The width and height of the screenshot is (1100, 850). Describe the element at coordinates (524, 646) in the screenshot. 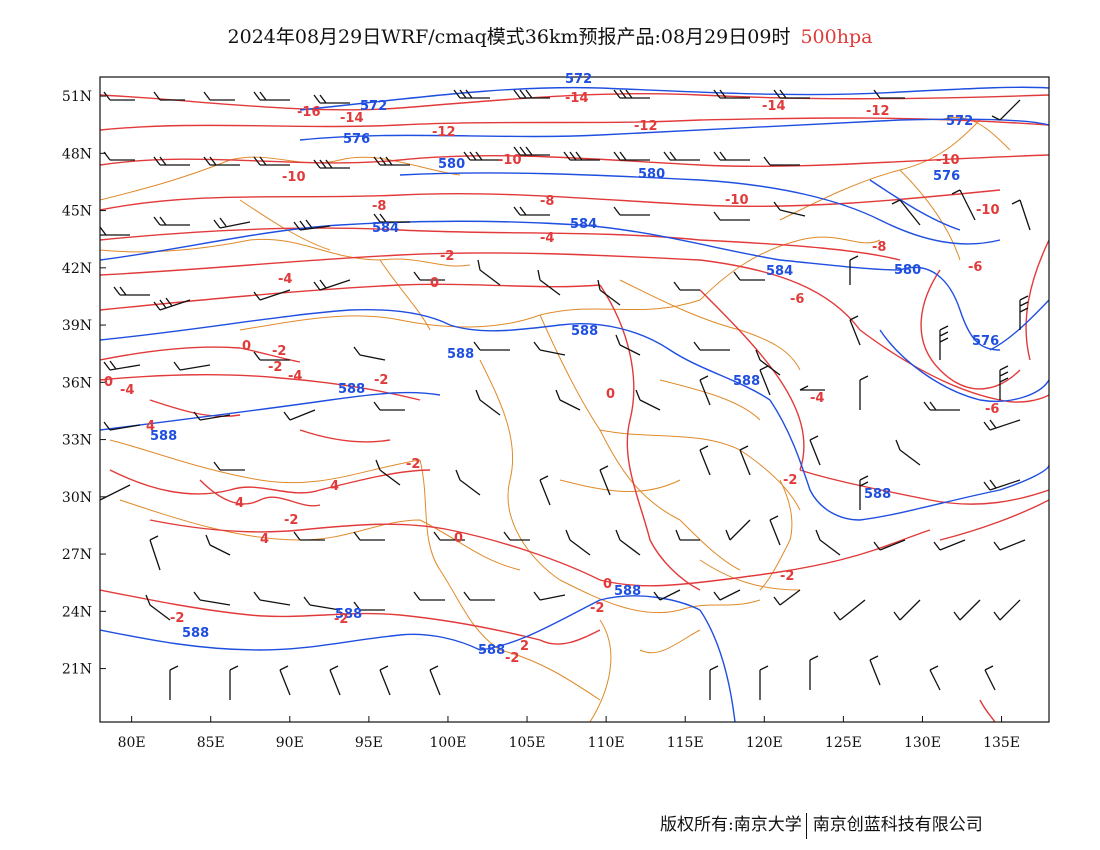

I see `temperature-label: 2` at that location.